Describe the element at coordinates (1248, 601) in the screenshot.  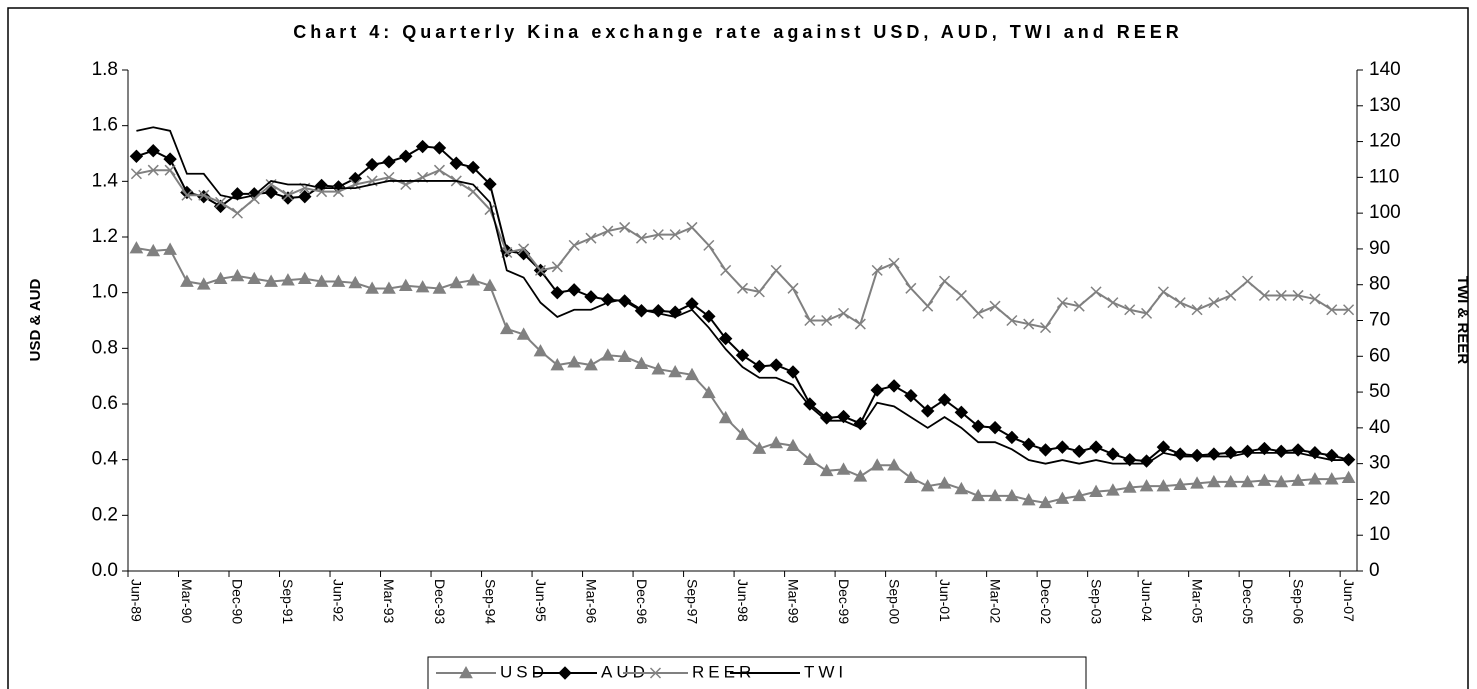
I see `x-tick-label: Dec-05` at that location.